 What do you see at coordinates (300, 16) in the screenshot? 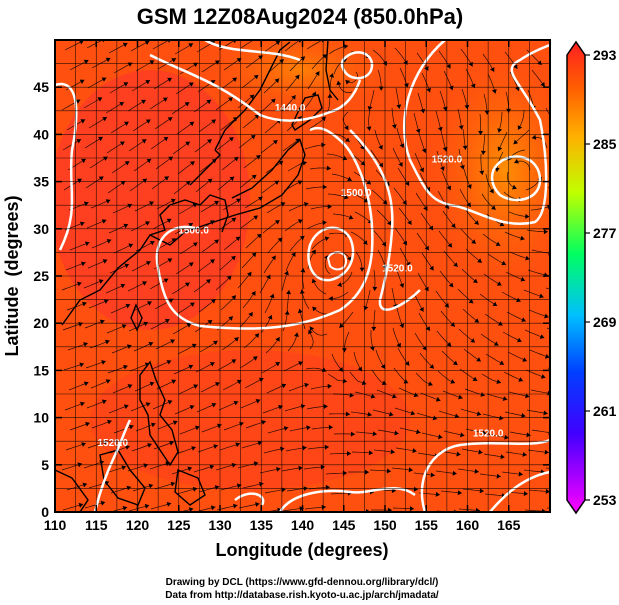
I see `chart-title: GSM 12Z08Aug2024 (850.0hPa)` at bounding box center [300, 16].